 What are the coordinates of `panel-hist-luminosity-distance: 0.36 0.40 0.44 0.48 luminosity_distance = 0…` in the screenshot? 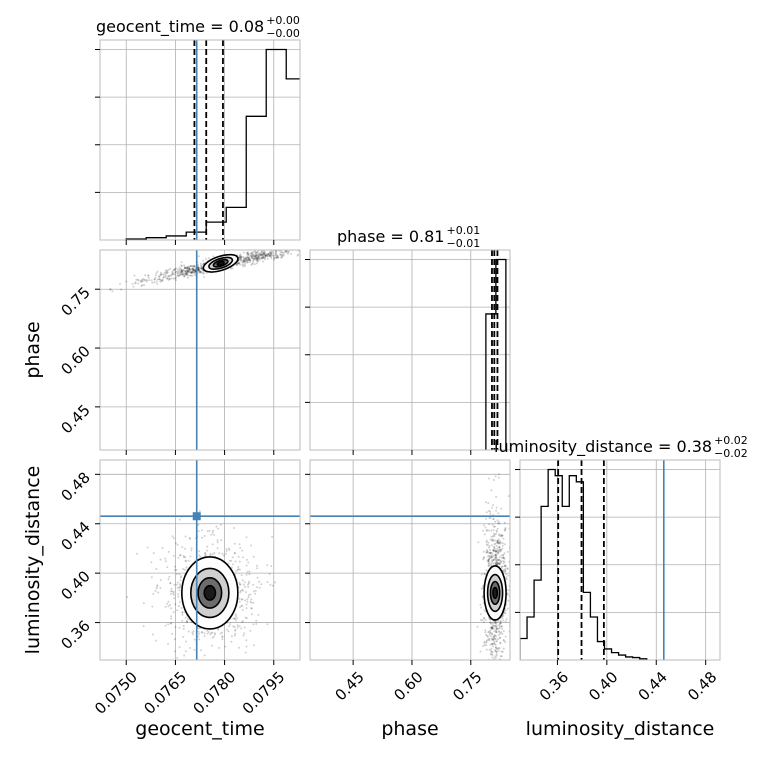 It's located at (621, 569).